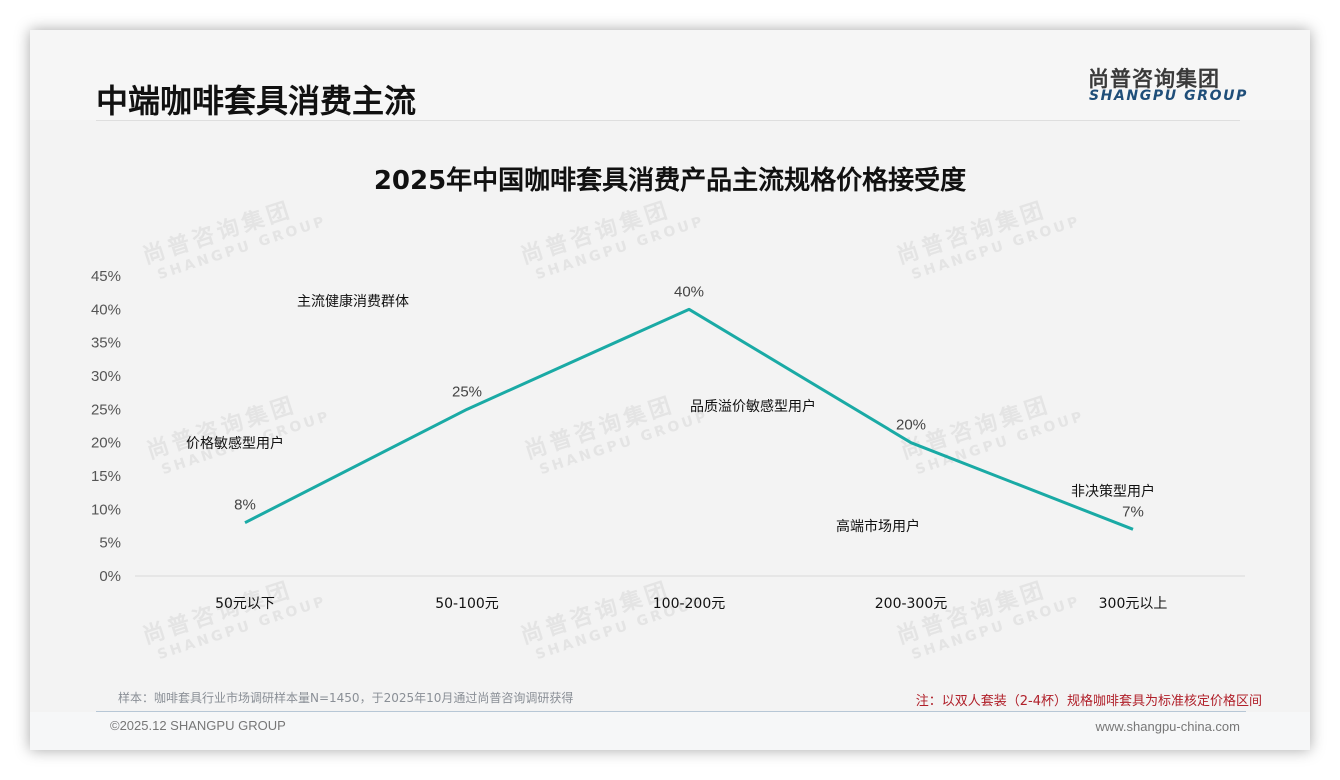 Image resolution: width=1340 pixels, height=780 pixels. Describe the element at coordinates (670, 181) in the screenshot. I see `chart-title: 2025年中国咖啡套具消费产品主流规格价格接受度` at that location.